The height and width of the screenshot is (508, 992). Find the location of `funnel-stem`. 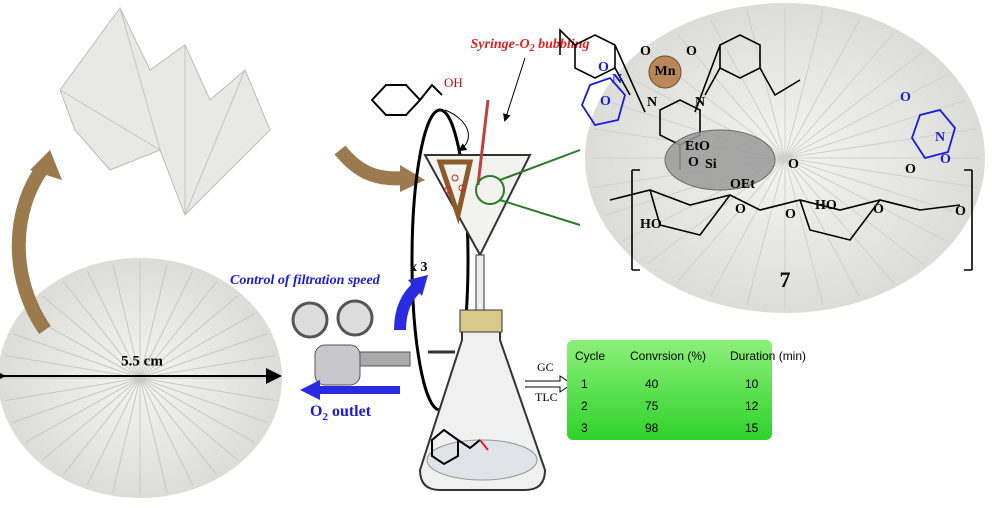

funnel-stem is located at coordinates (480, 285).